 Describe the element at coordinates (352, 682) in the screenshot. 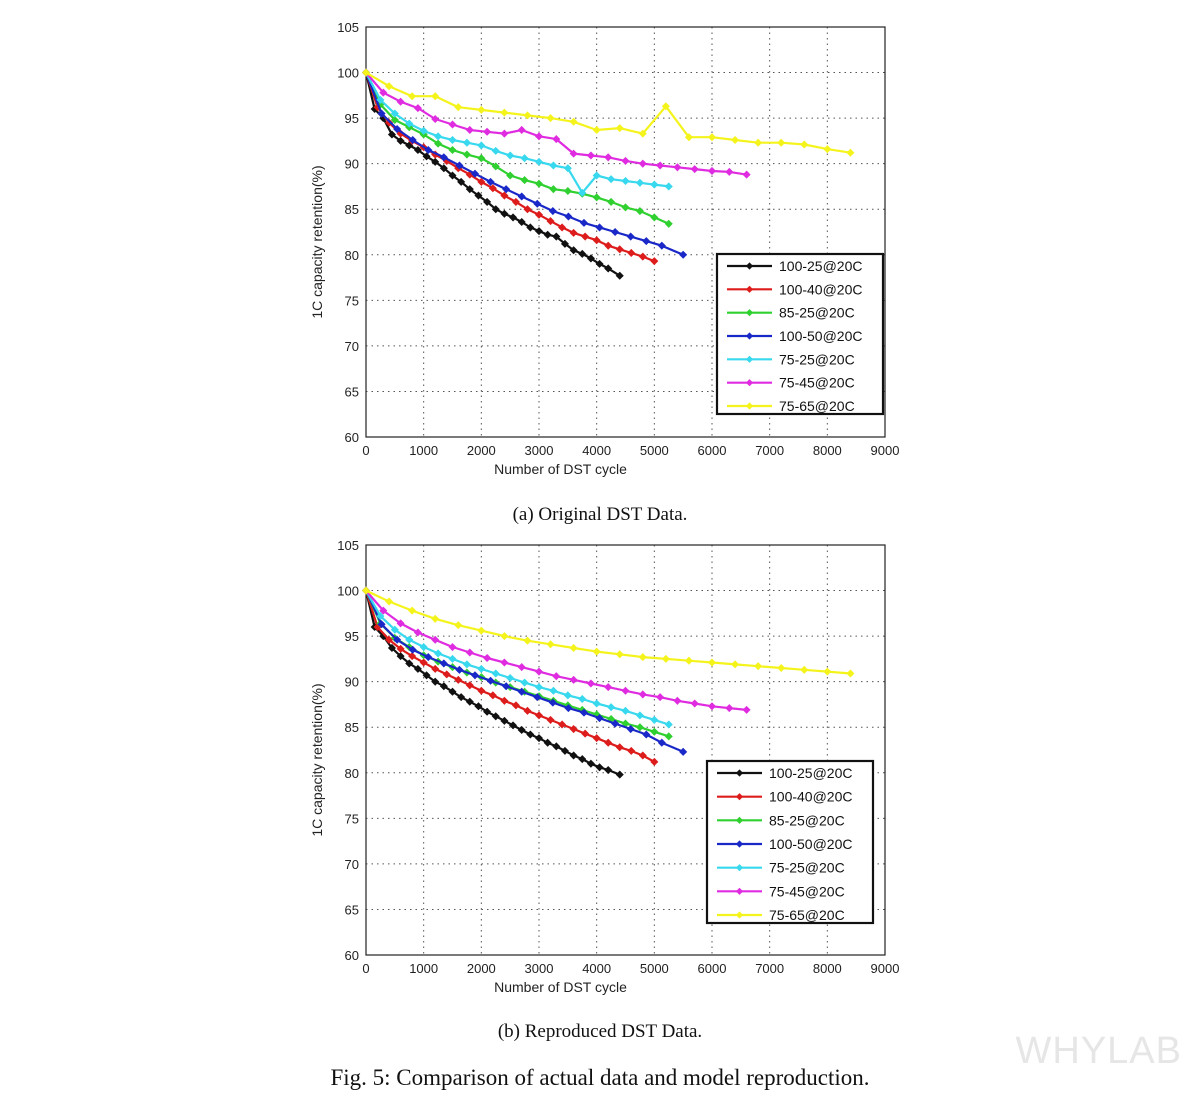

I see `y-tick-label: 90` at that location.